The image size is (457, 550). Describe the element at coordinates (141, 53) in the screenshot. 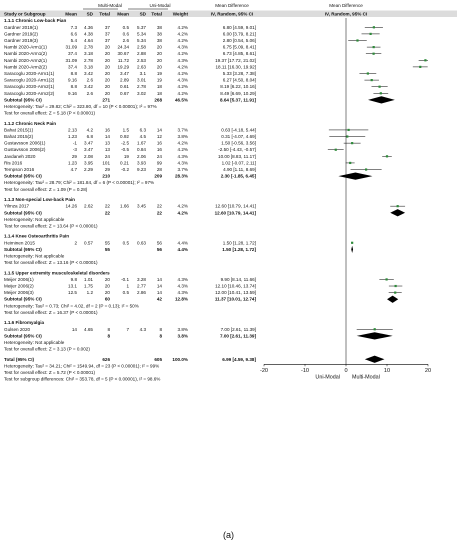

I see `cell-sd: 2.88` at that location.